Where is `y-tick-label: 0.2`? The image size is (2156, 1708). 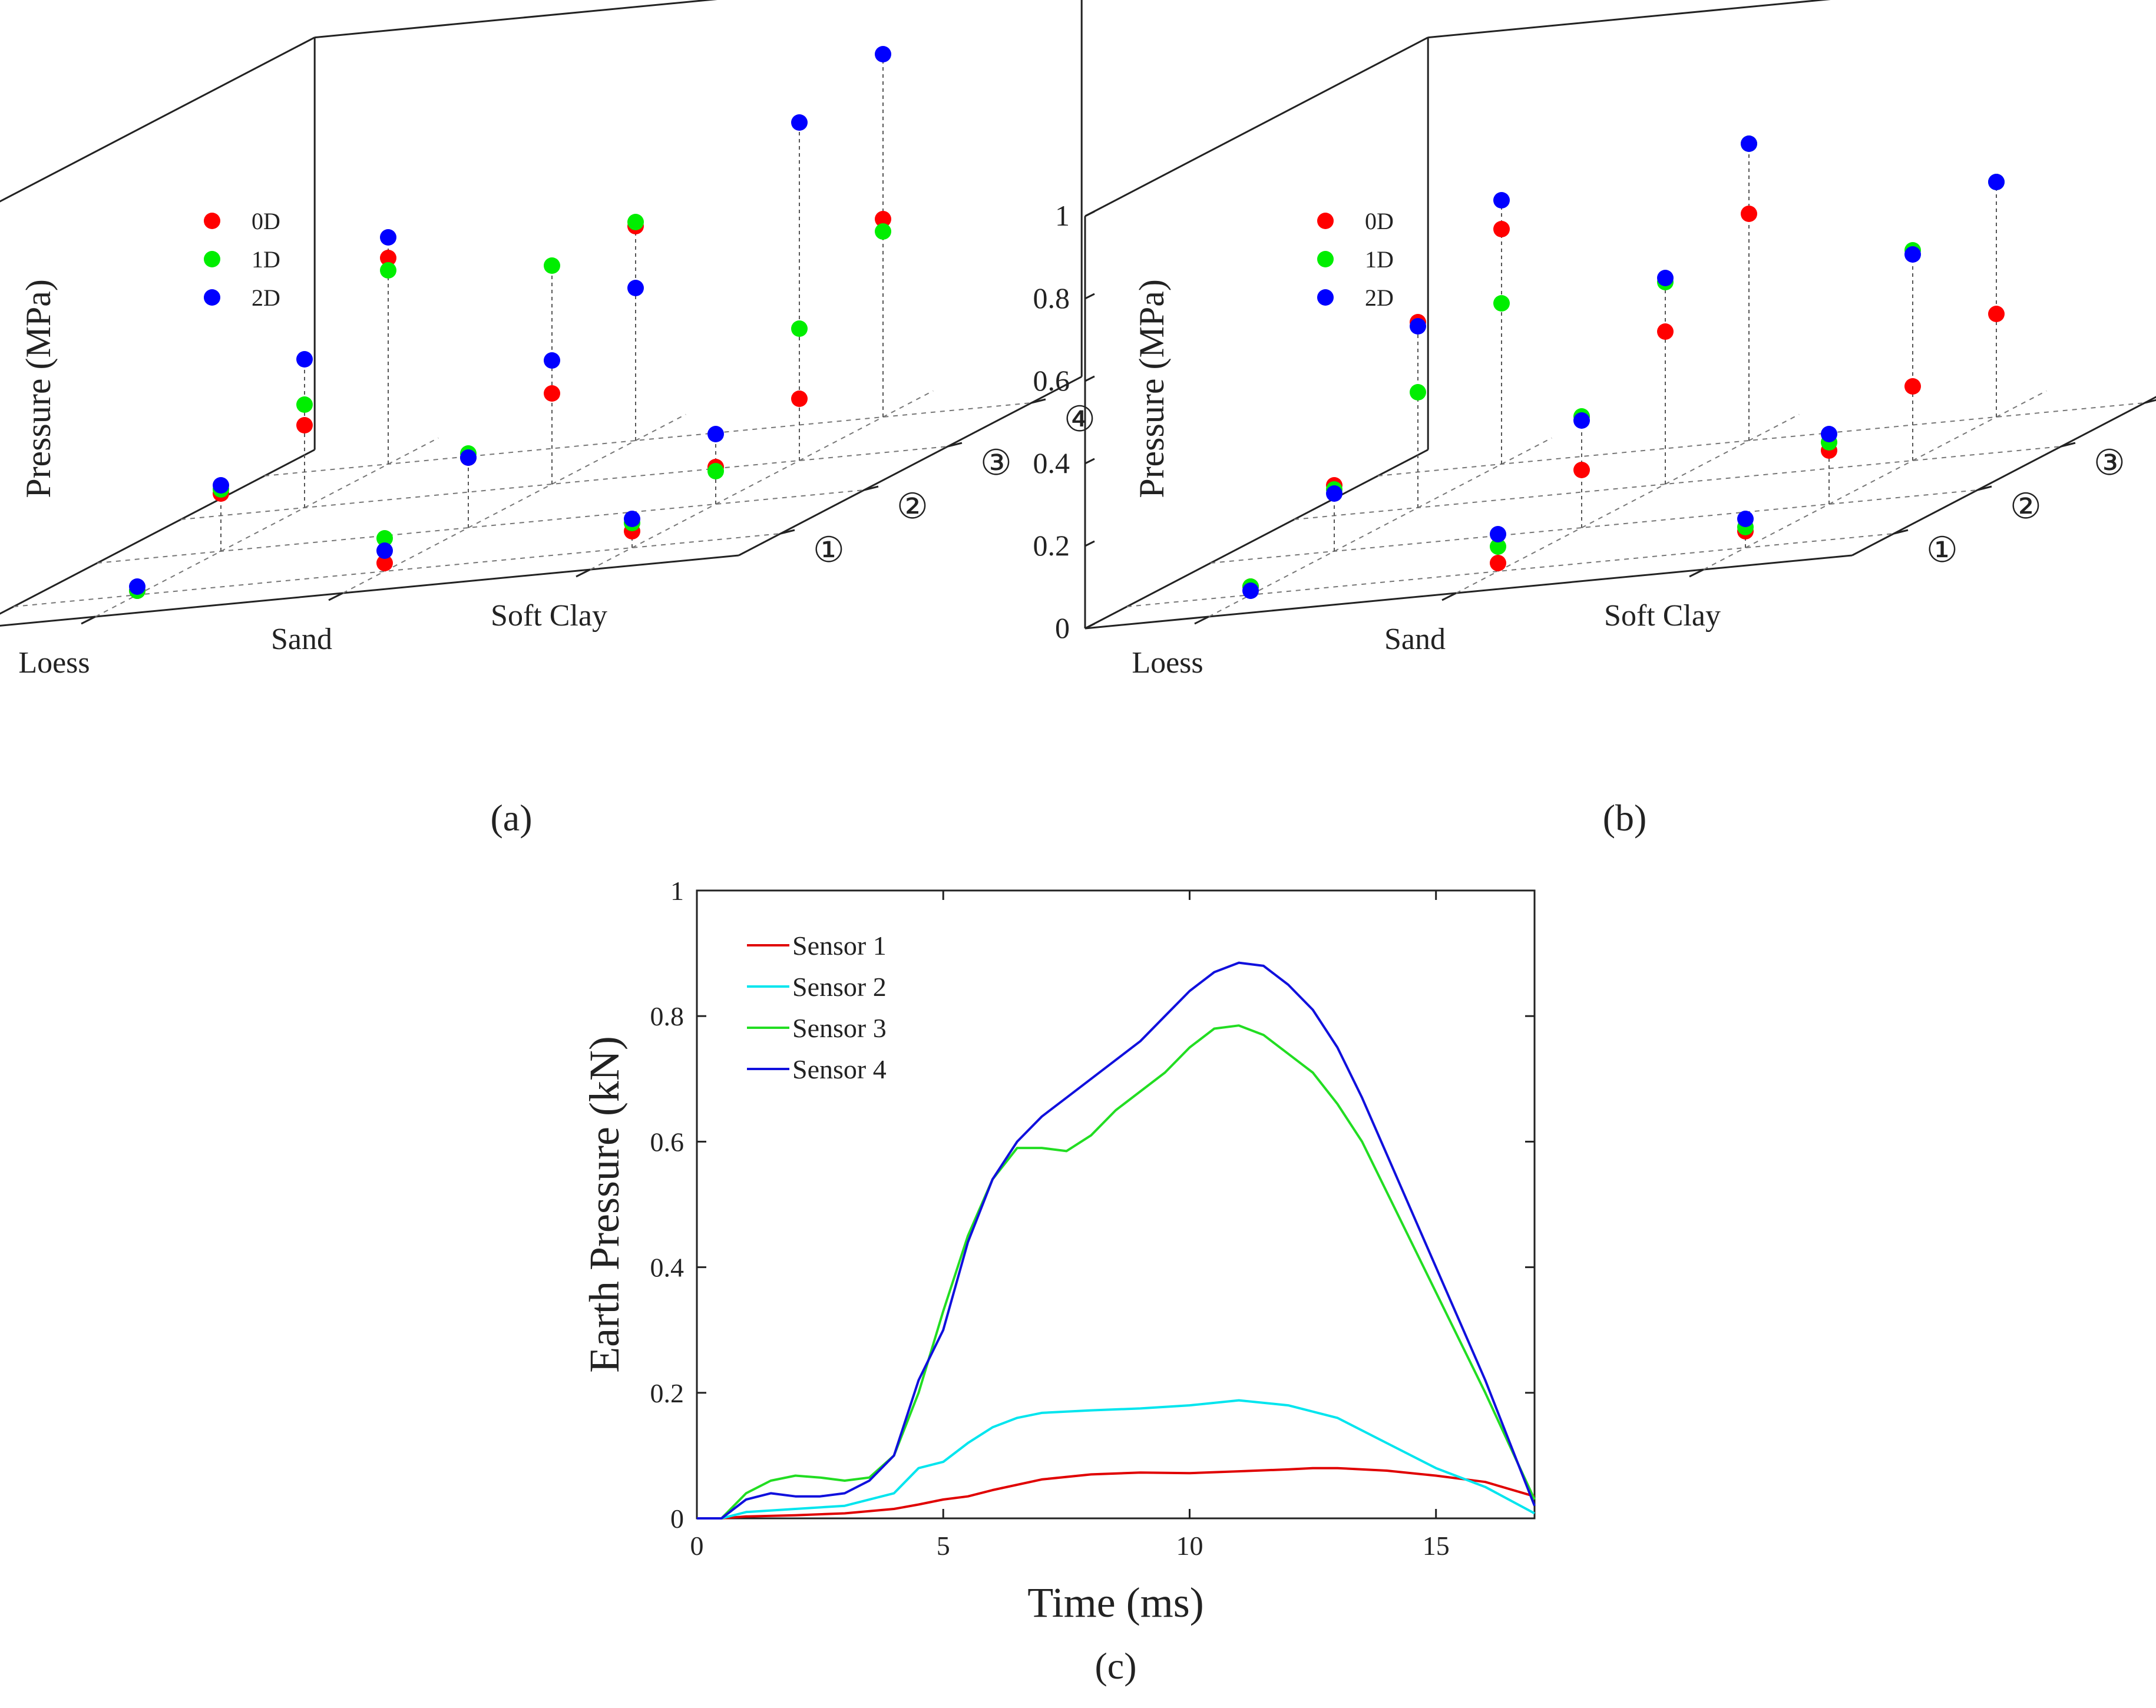 y-tick-label: 0.2 is located at coordinates (667, 1393).